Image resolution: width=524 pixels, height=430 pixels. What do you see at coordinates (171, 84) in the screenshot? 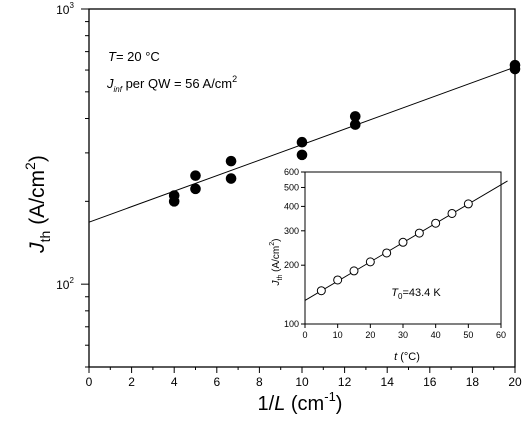
I see `main-jinf-annotation: Jinf per QW = 56 A/cm2` at bounding box center [171, 84].